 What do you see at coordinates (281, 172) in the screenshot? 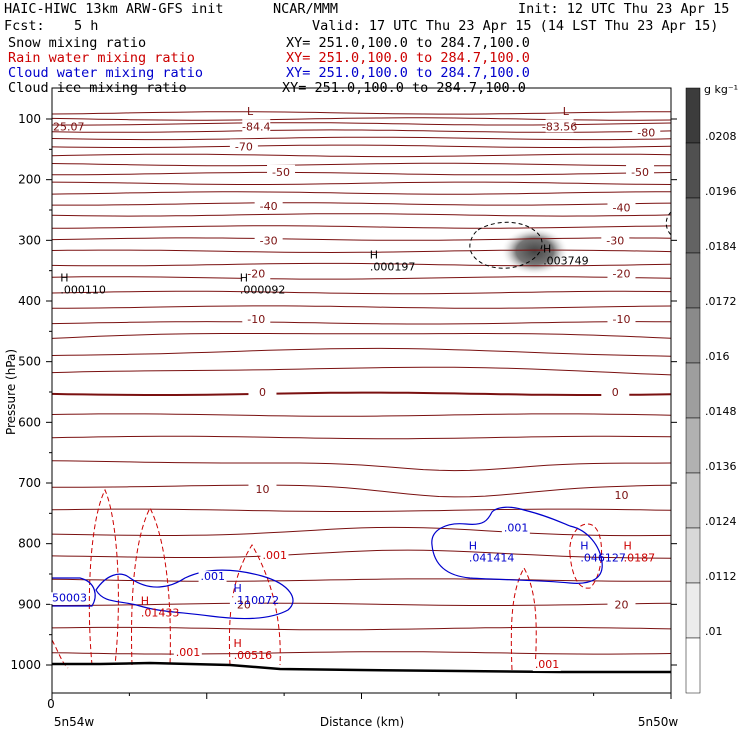
I see `isotherm-label: -50` at bounding box center [281, 172].